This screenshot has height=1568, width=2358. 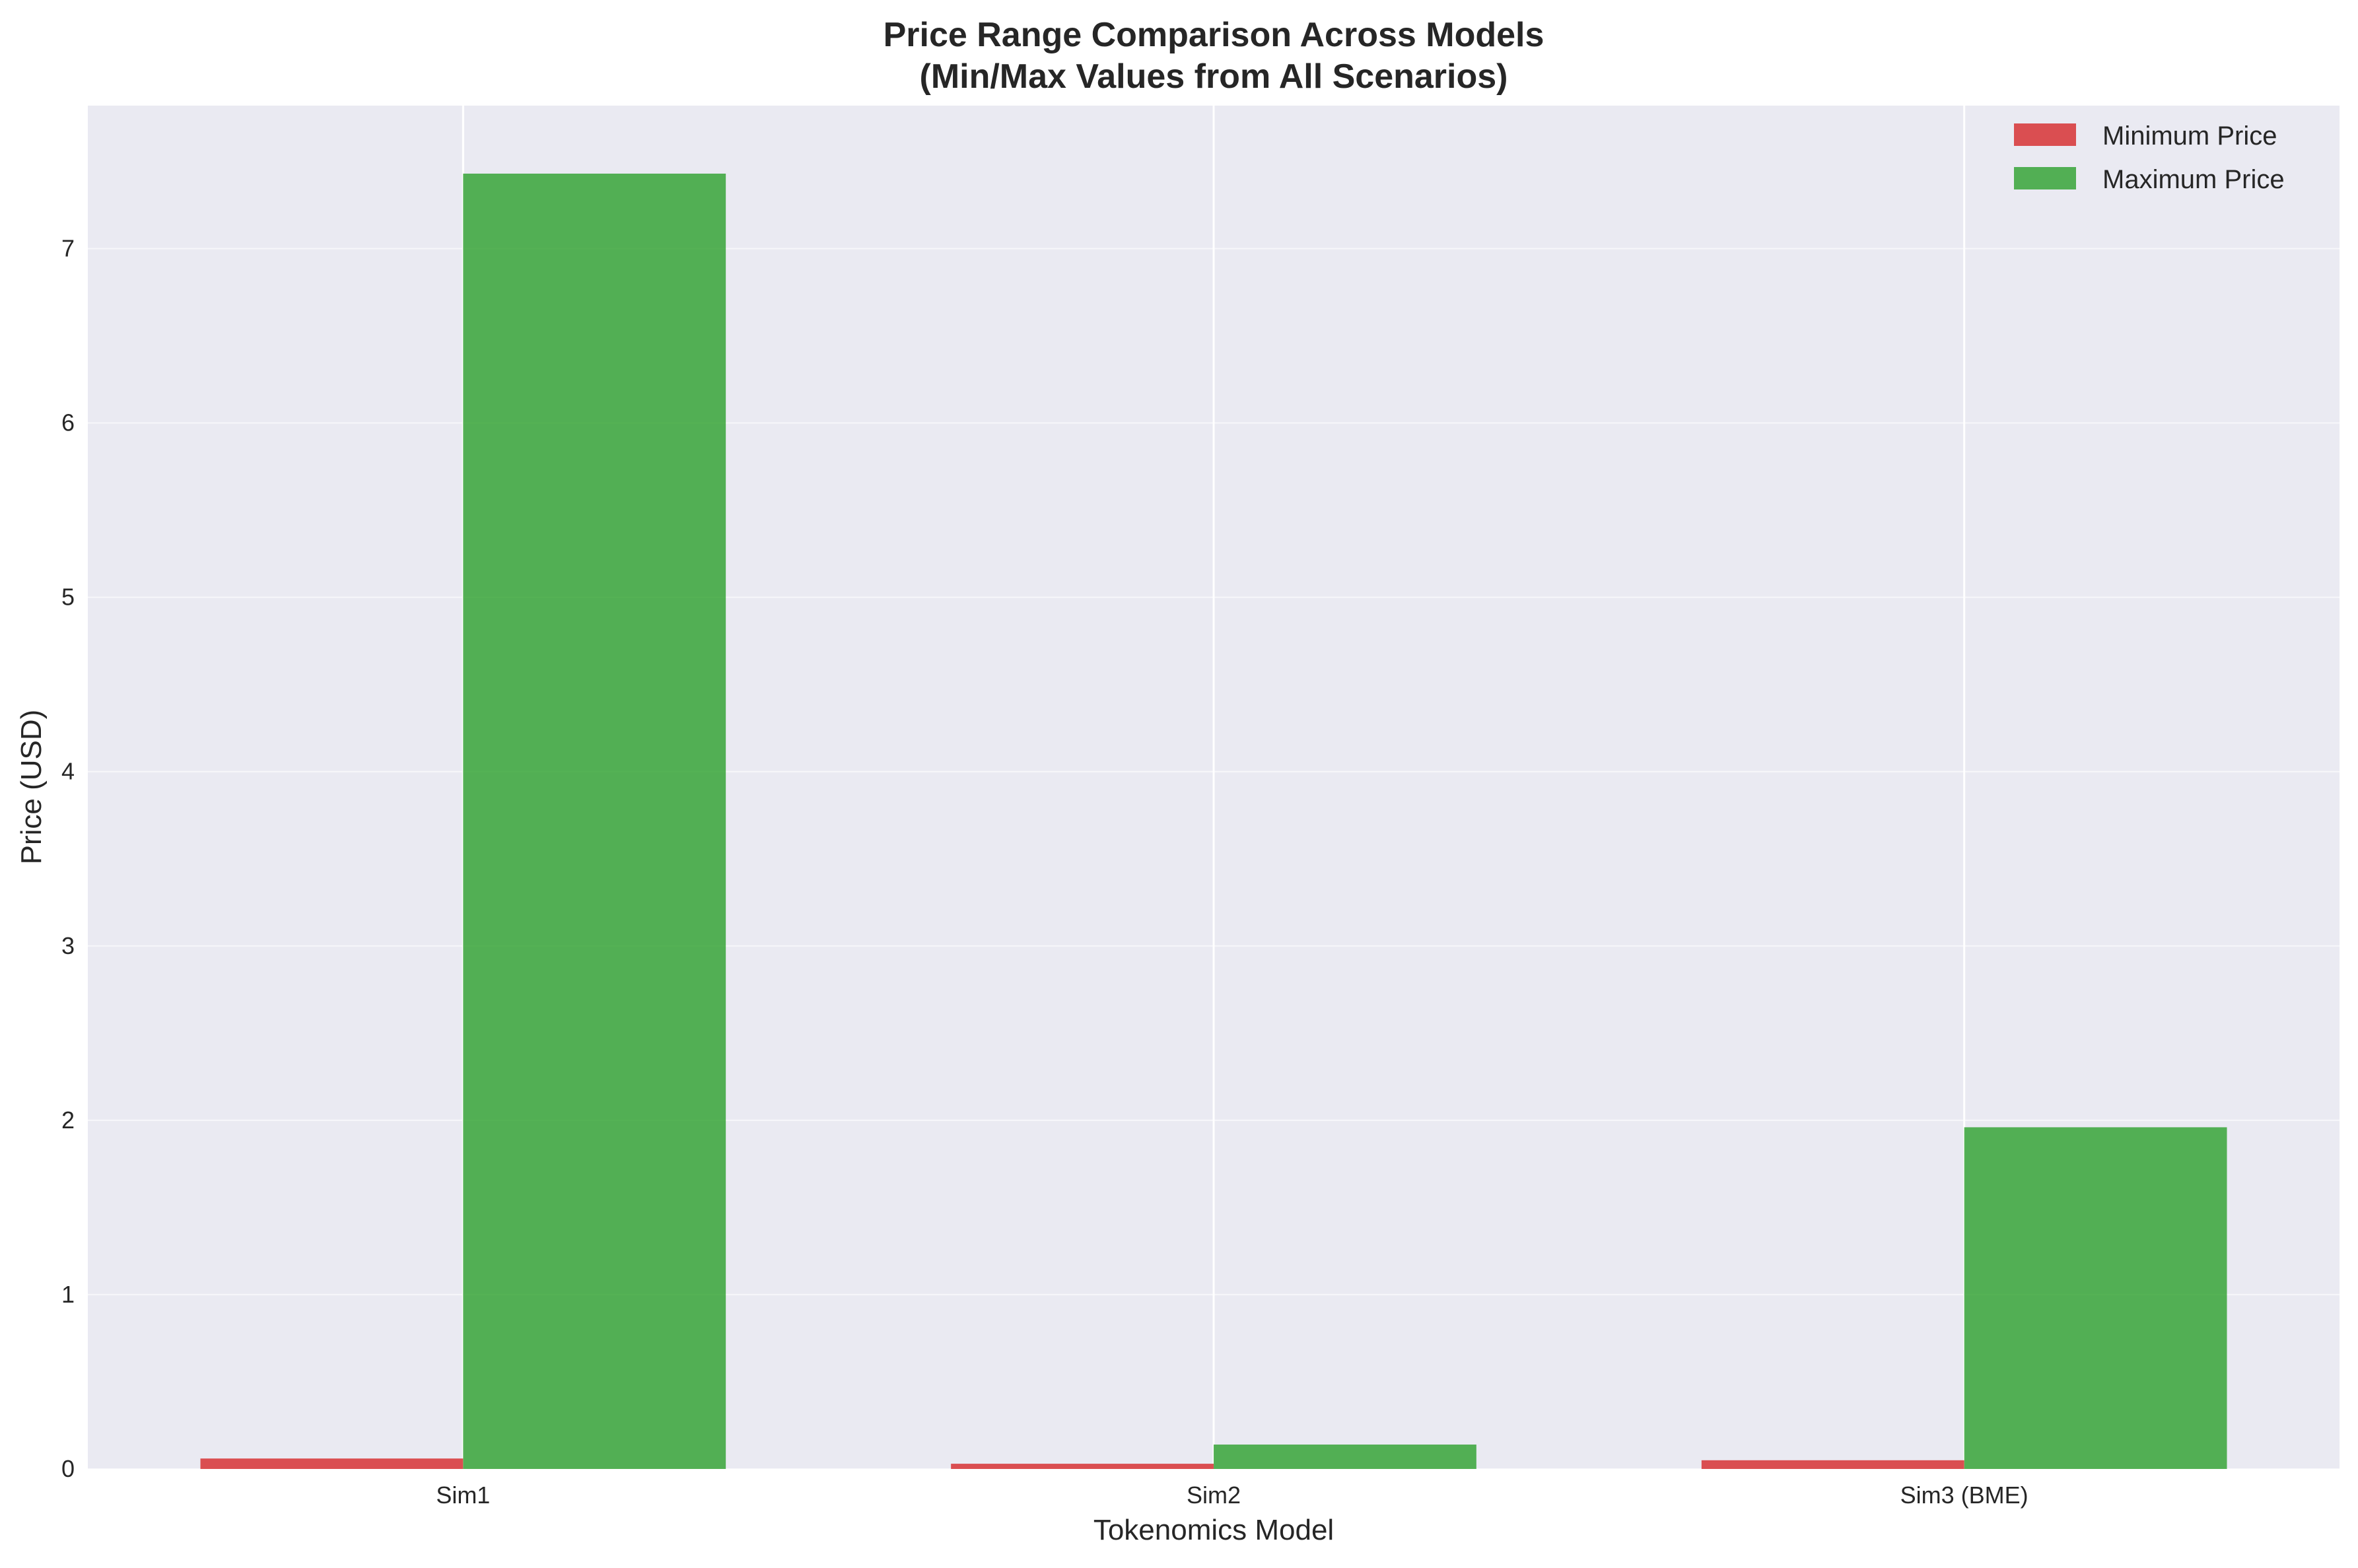 I want to click on x-axis-label: Tokenomics Model, so click(x=1213, y=1530).